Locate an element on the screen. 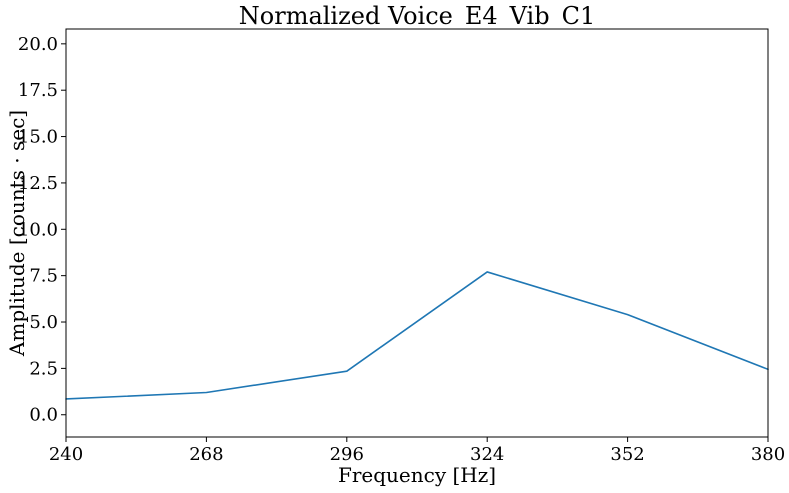 This screenshot has height=493, width=789. x-tick-label: 268 is located at coordinates (206, 454).